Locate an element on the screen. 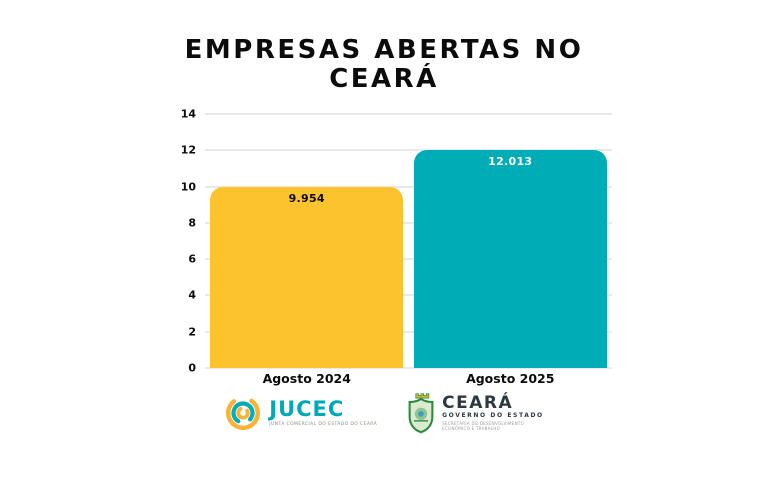 The image size is (768, 481). ceara-shield-icon is located at coordinates (421, 413).